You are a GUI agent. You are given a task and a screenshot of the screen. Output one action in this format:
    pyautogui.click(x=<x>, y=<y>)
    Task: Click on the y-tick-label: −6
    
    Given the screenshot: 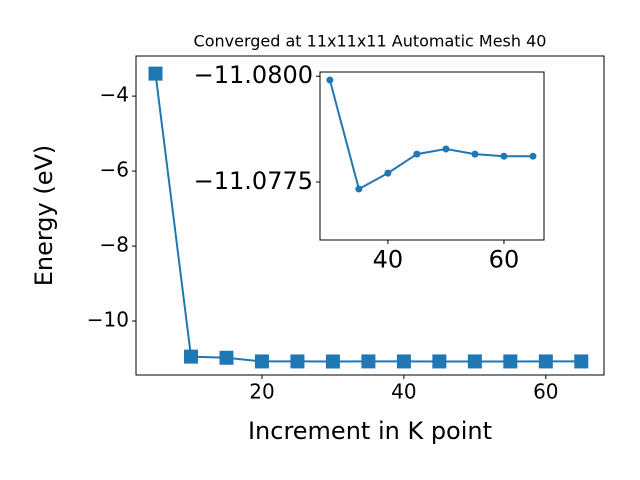 What is the action you would take?
    pyautogui.click(x=114, y=170)
    